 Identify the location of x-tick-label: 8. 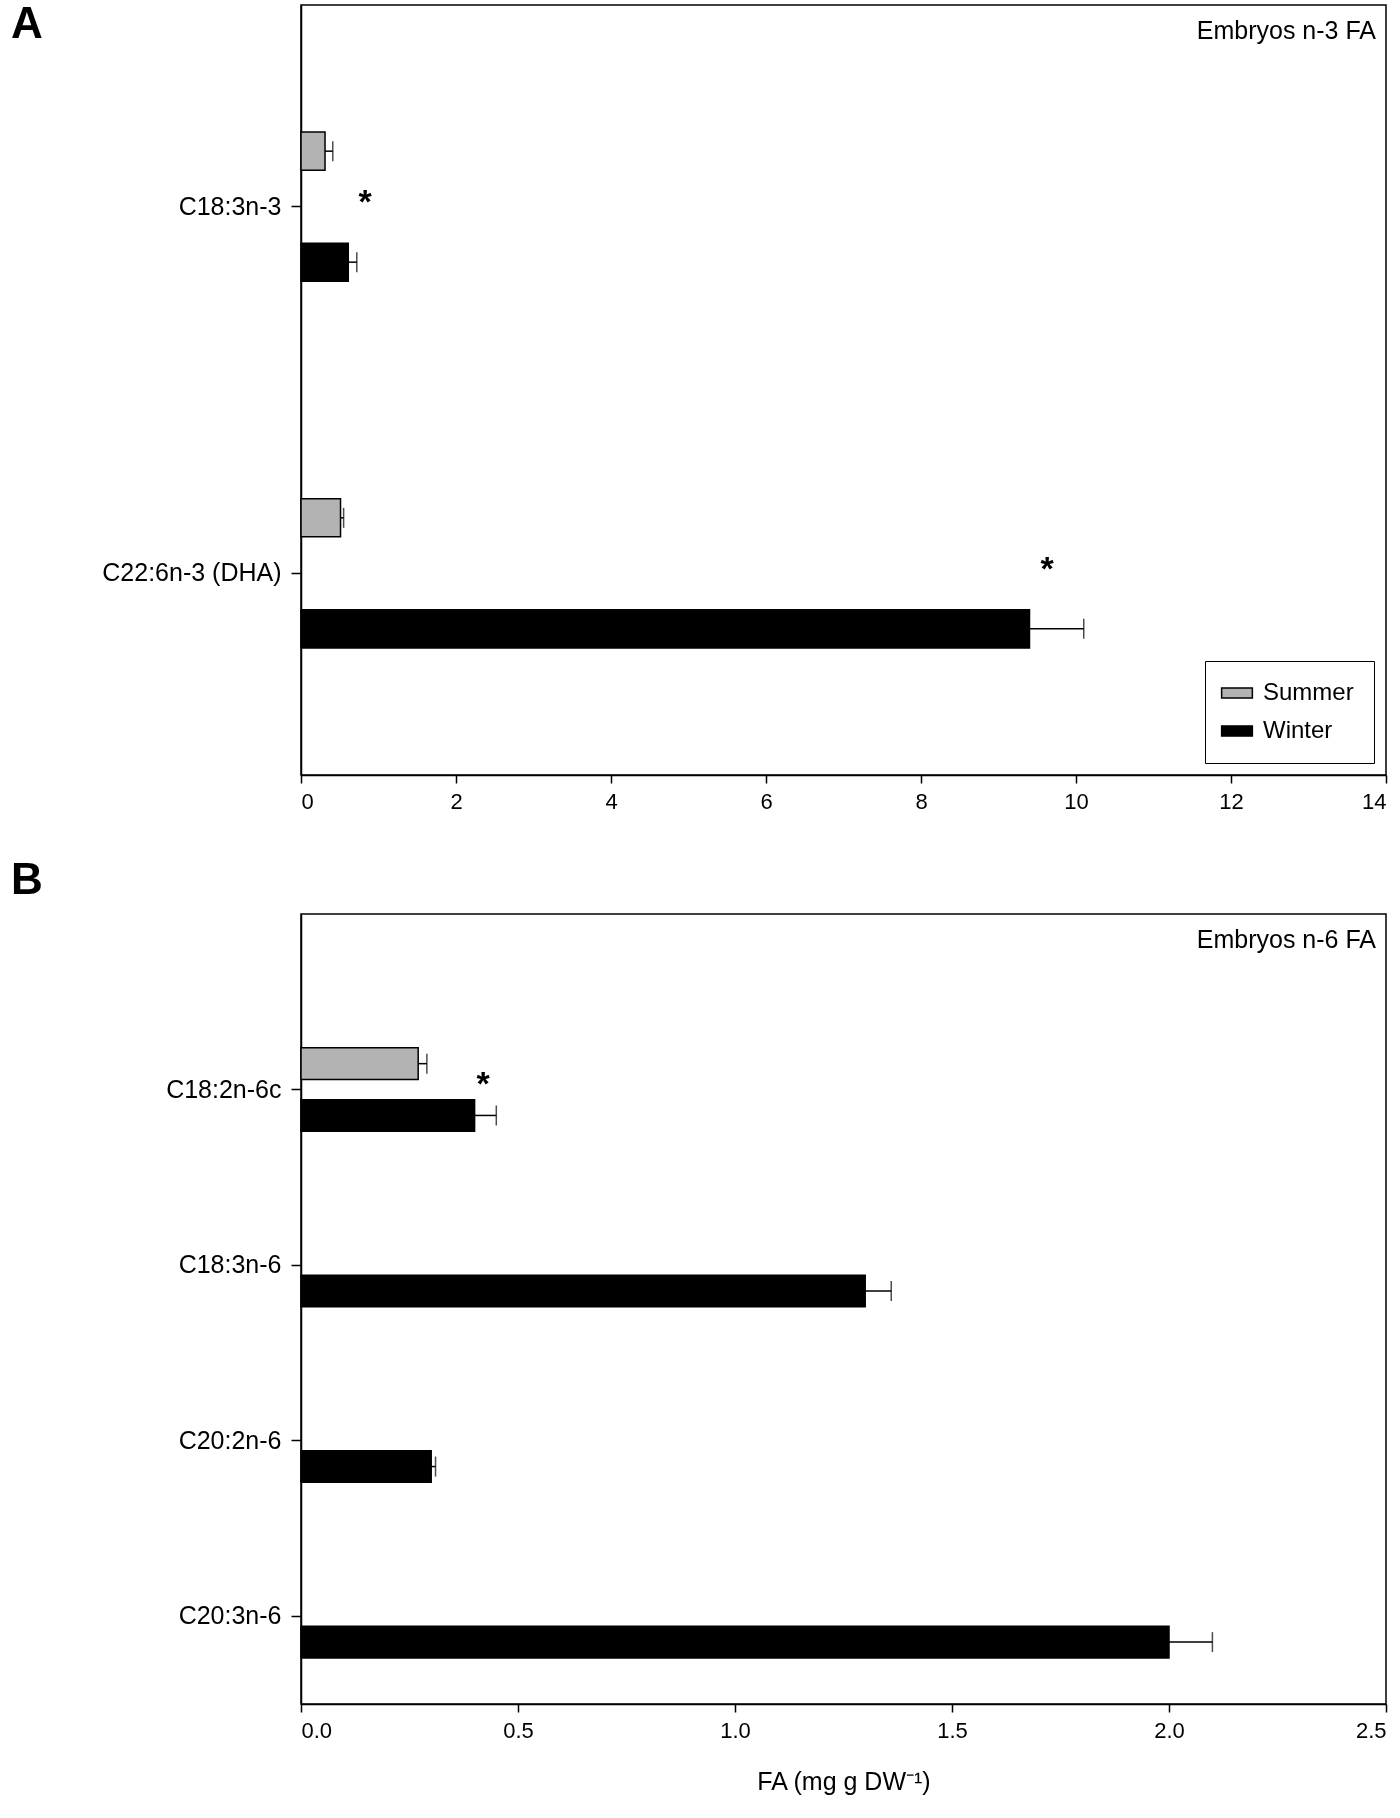
(921, 801).